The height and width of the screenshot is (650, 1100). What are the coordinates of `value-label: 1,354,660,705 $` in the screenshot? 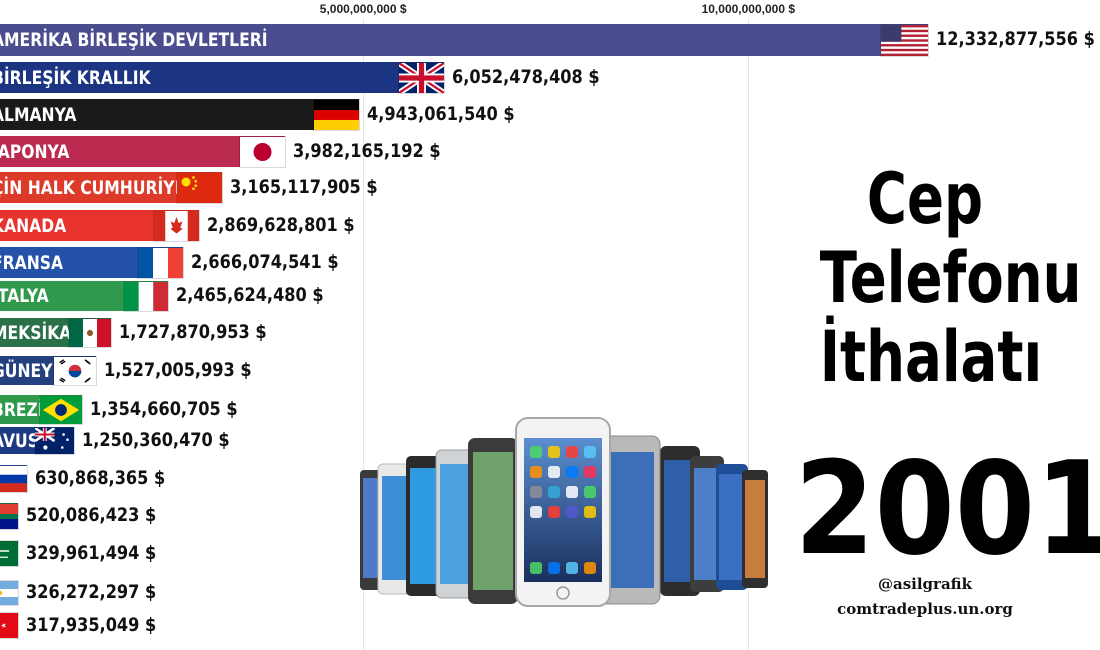 It's located at (164, 408).